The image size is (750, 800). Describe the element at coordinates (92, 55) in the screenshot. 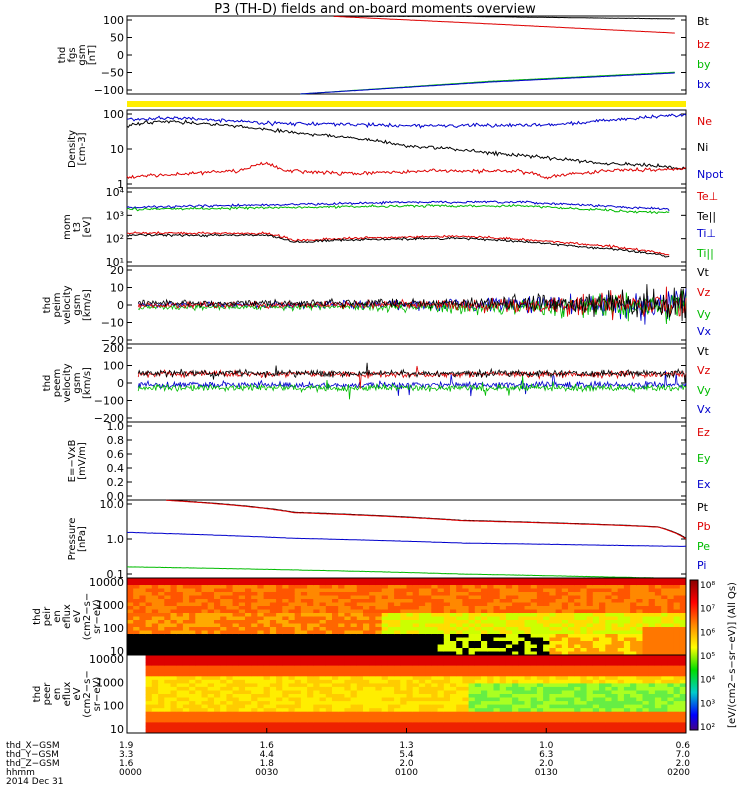

I see `y-axis-label: [nT]` at that location.